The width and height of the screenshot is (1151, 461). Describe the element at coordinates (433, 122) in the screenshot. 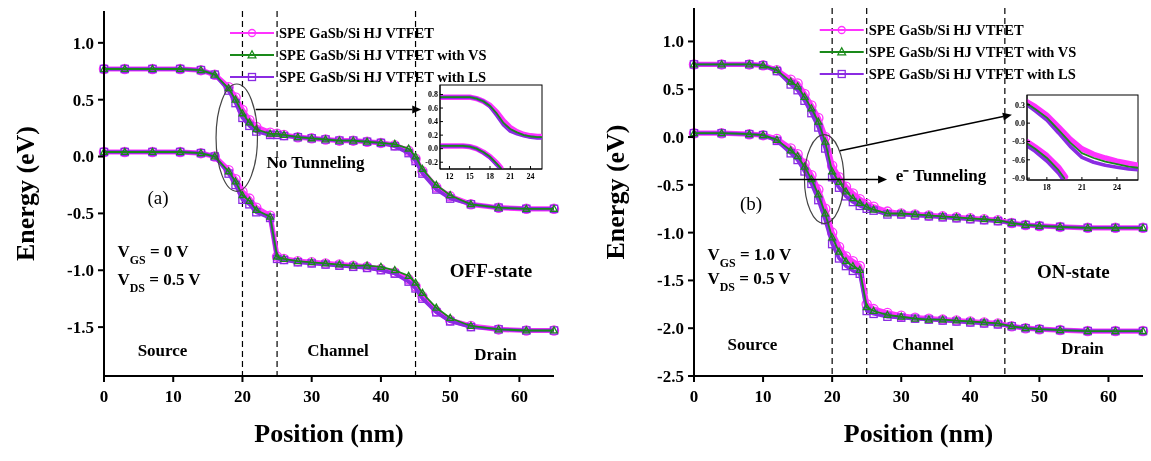

I see `y-tick-label: 0.4` at that location.